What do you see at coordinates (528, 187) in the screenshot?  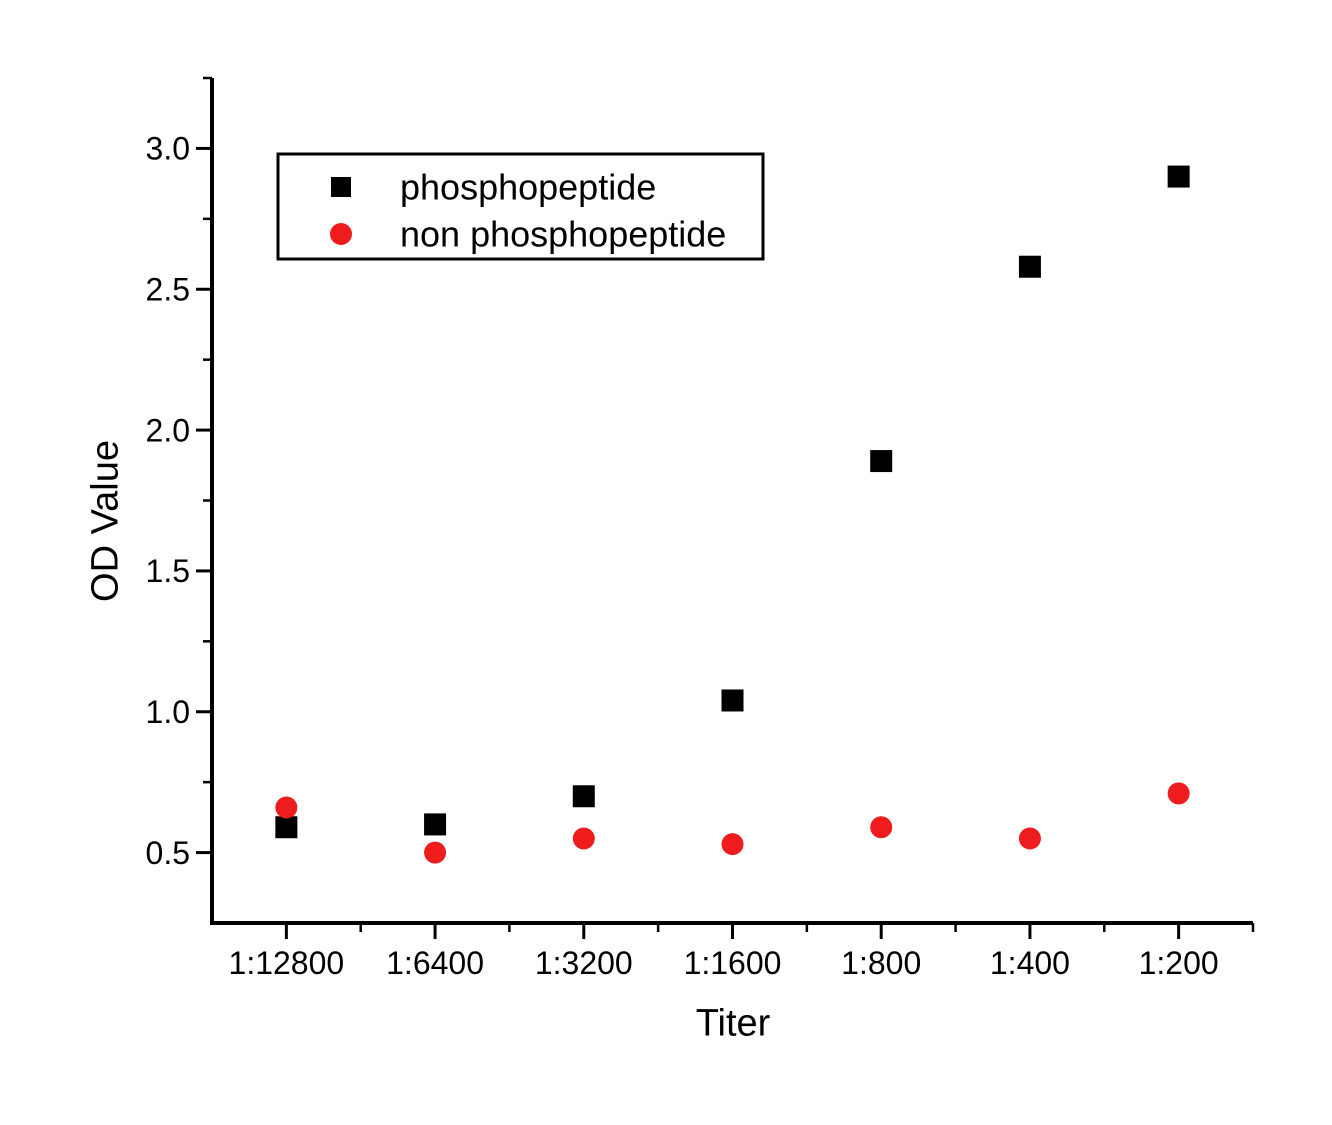 I see `legend-label-phosphopeptide: phosphopeptide` at bounding box center [528, 187].